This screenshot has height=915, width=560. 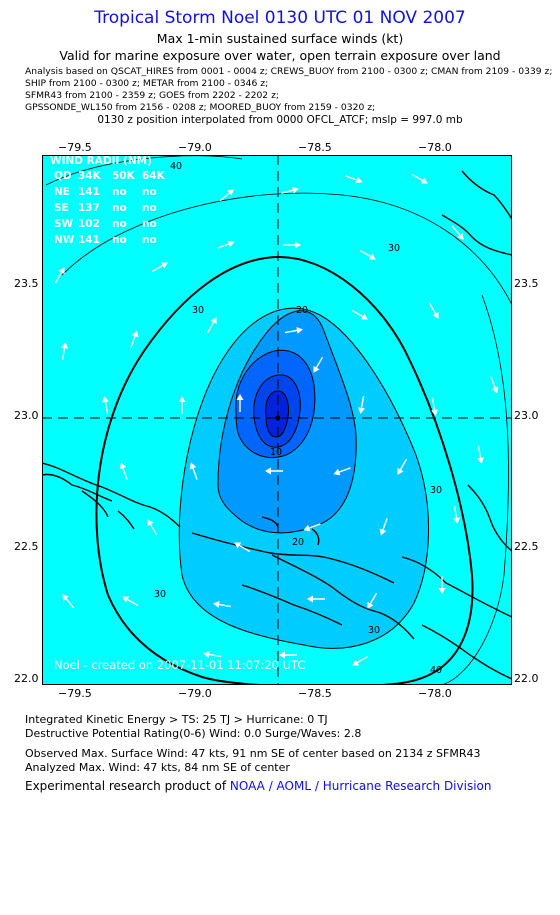 What do you see at coordinates (75, 147) in the screenshot?
I see `lon-tick-top-1: −79.5` at bounding box center [75, 147].